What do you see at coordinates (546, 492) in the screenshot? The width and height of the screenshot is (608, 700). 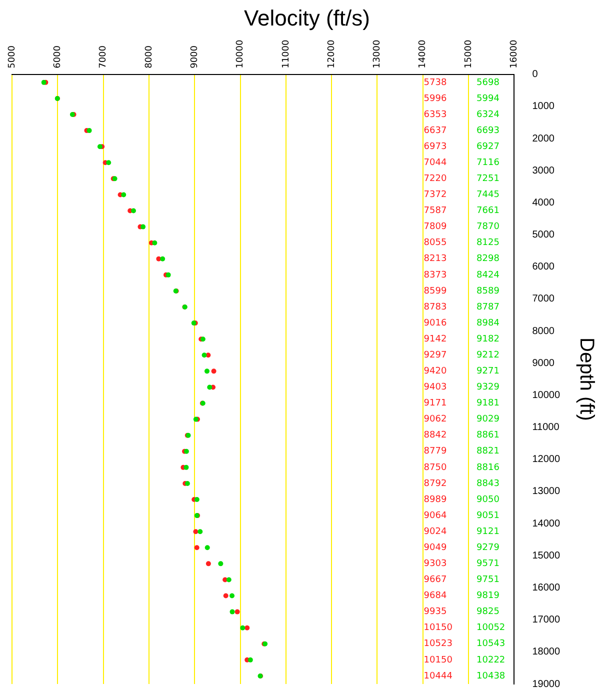 I see `y-tick-label: 13000` at bounding box center [546, 492].